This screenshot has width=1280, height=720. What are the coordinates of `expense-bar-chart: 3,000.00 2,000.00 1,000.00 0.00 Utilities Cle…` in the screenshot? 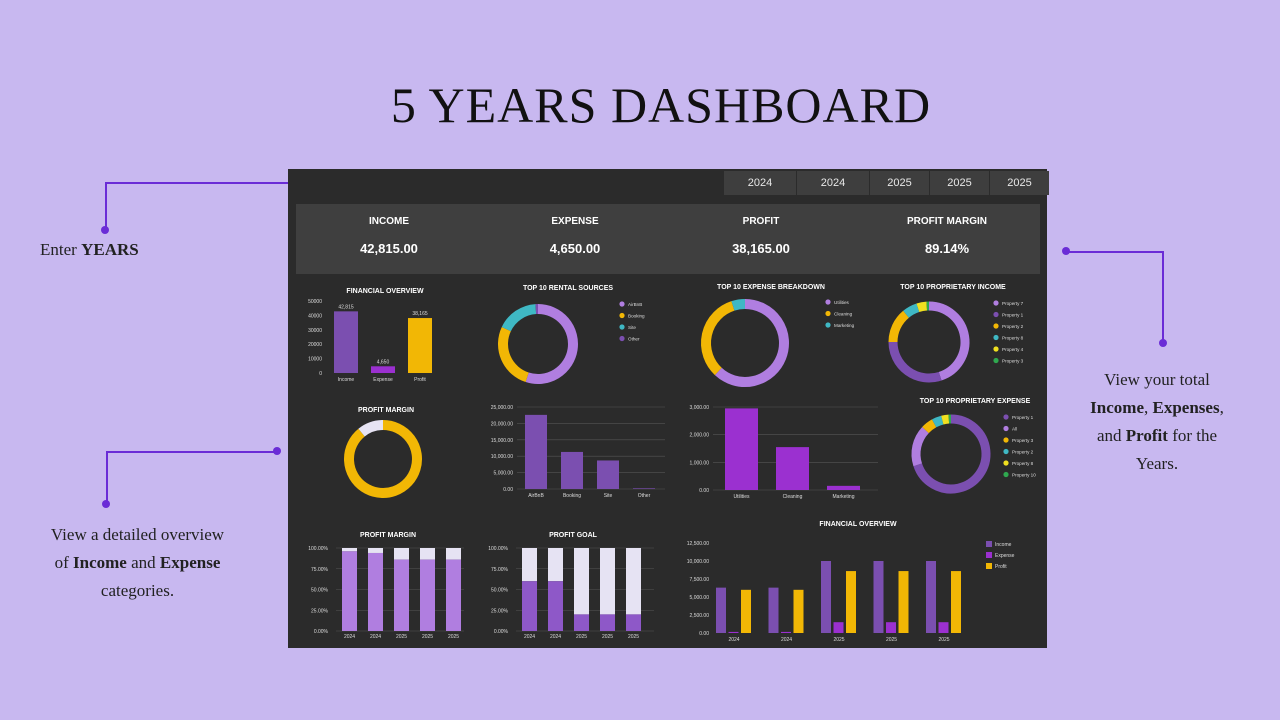 It's located at (784, 452).